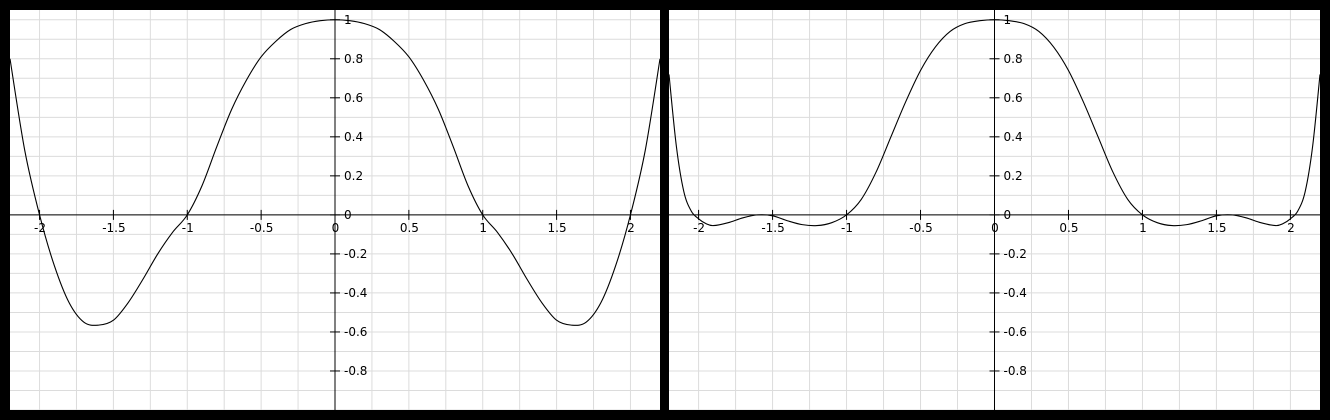 This screenshot has width=1330, height=420. Describe the element at coordinates (348, 215) in the screenshot. I see `left-y-tick-label: 0` at that location.